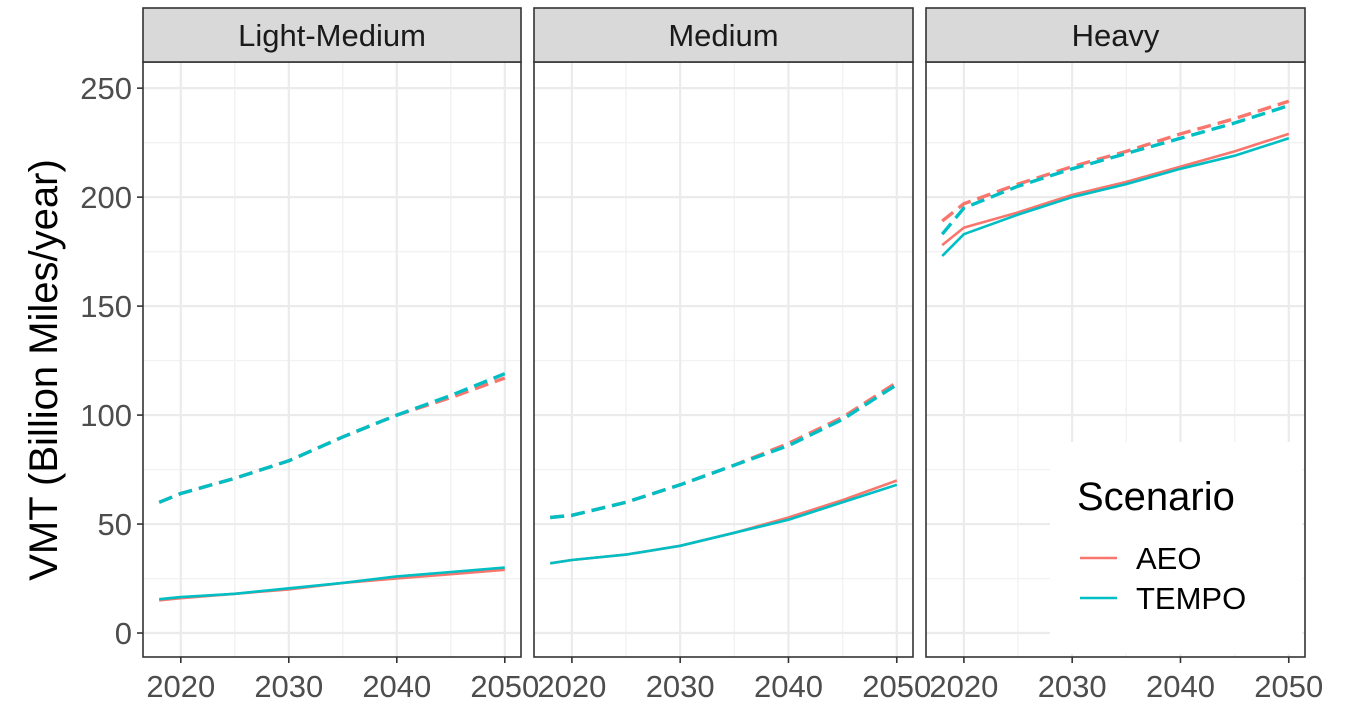 The image size is (1355, 706). I want to click on legend-title: Scenario, so click(1156, 497).